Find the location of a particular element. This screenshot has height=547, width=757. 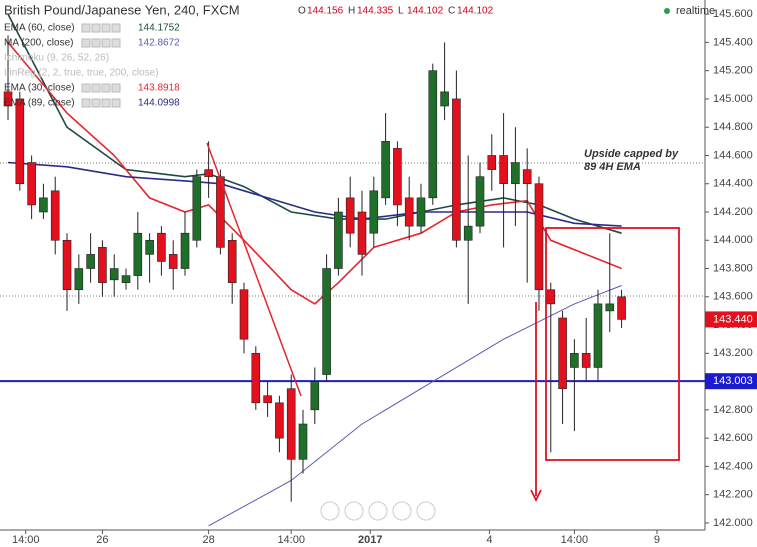

y-tick-label: 144.200 is located at coordinates (733, 212).